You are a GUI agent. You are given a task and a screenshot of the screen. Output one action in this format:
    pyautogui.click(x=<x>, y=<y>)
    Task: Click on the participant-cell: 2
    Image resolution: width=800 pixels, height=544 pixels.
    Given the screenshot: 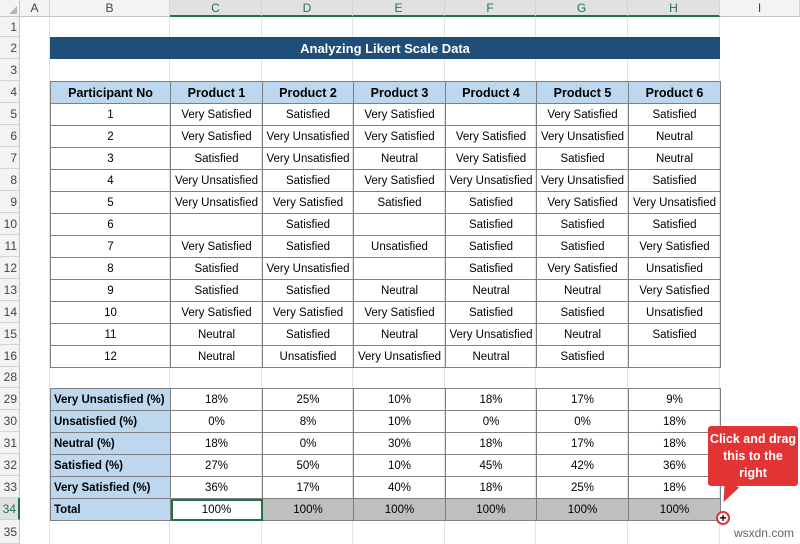 What is the action you would take?
    pyautogui.click(x=110, y=136)
    